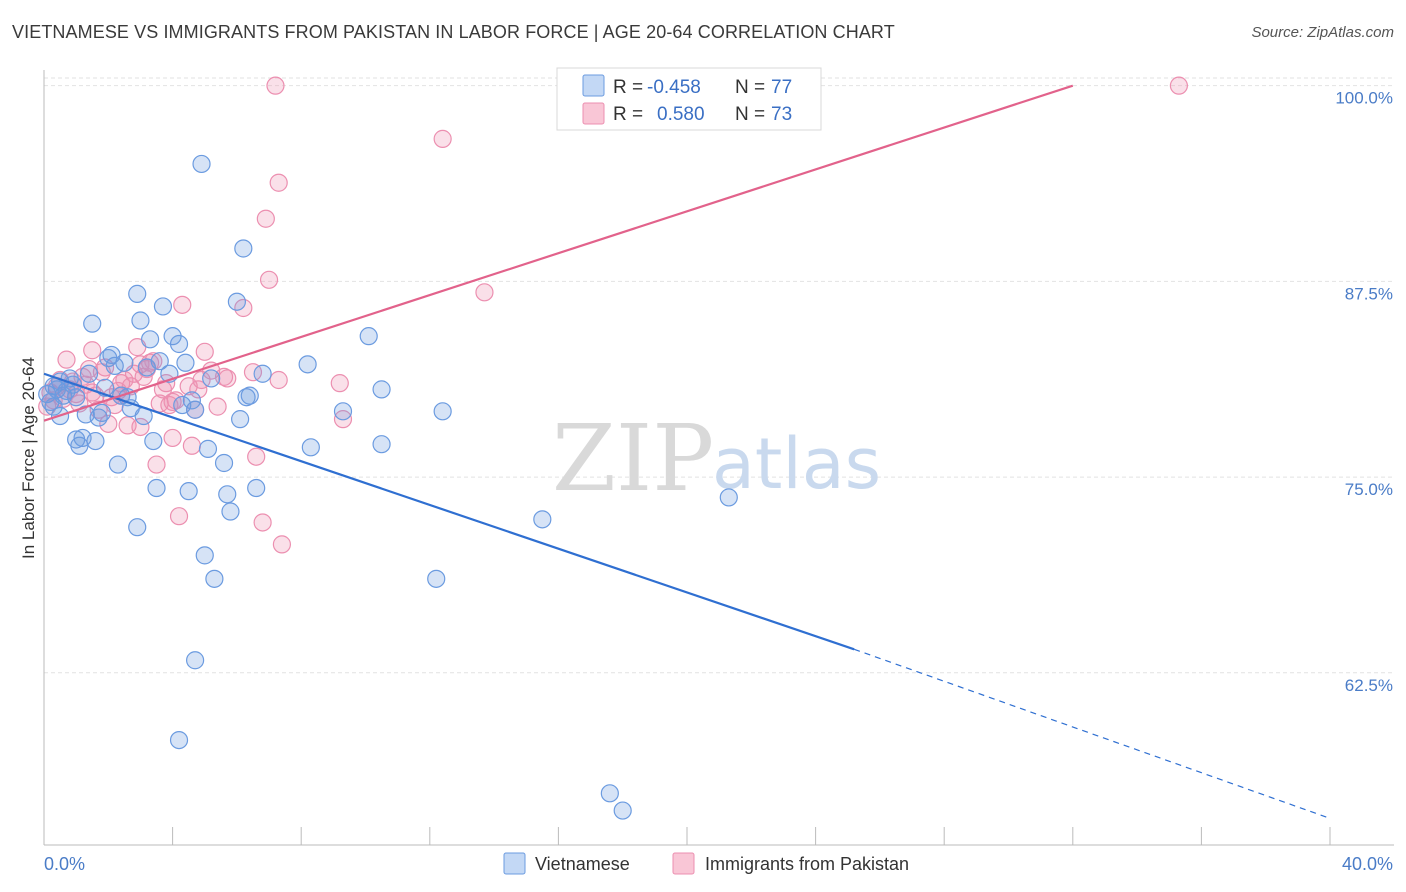  Describe the element at coordinates (1322, 32) in the screenshot. I see `source-label: Source: ZipAtlas.com` at that location.